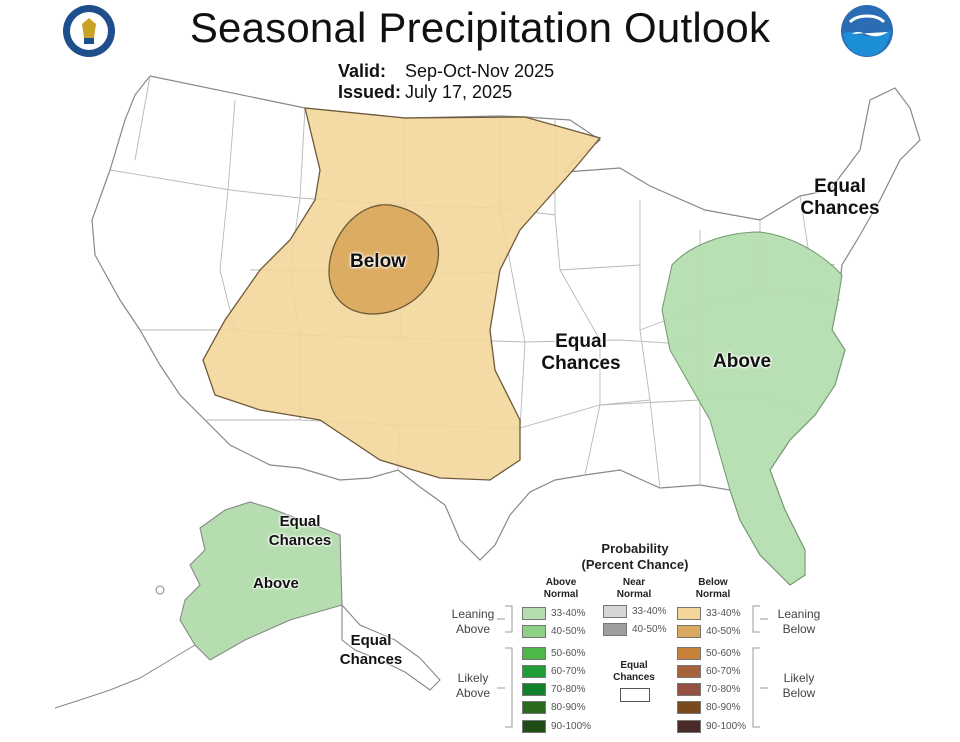 The width and height of the screenshot is (960, 742). I want to click on alaska-north-equal-chances-label: Equal Chances, so click(300, 531).